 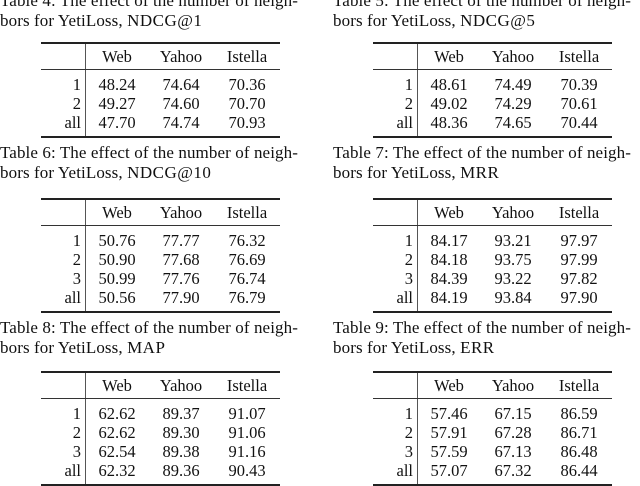 What do you see at coordinates (414, 347) in the screenshot?
I see `caption-line-2: bors for YetiLoss, ERR` at bounding box center [414, 347].